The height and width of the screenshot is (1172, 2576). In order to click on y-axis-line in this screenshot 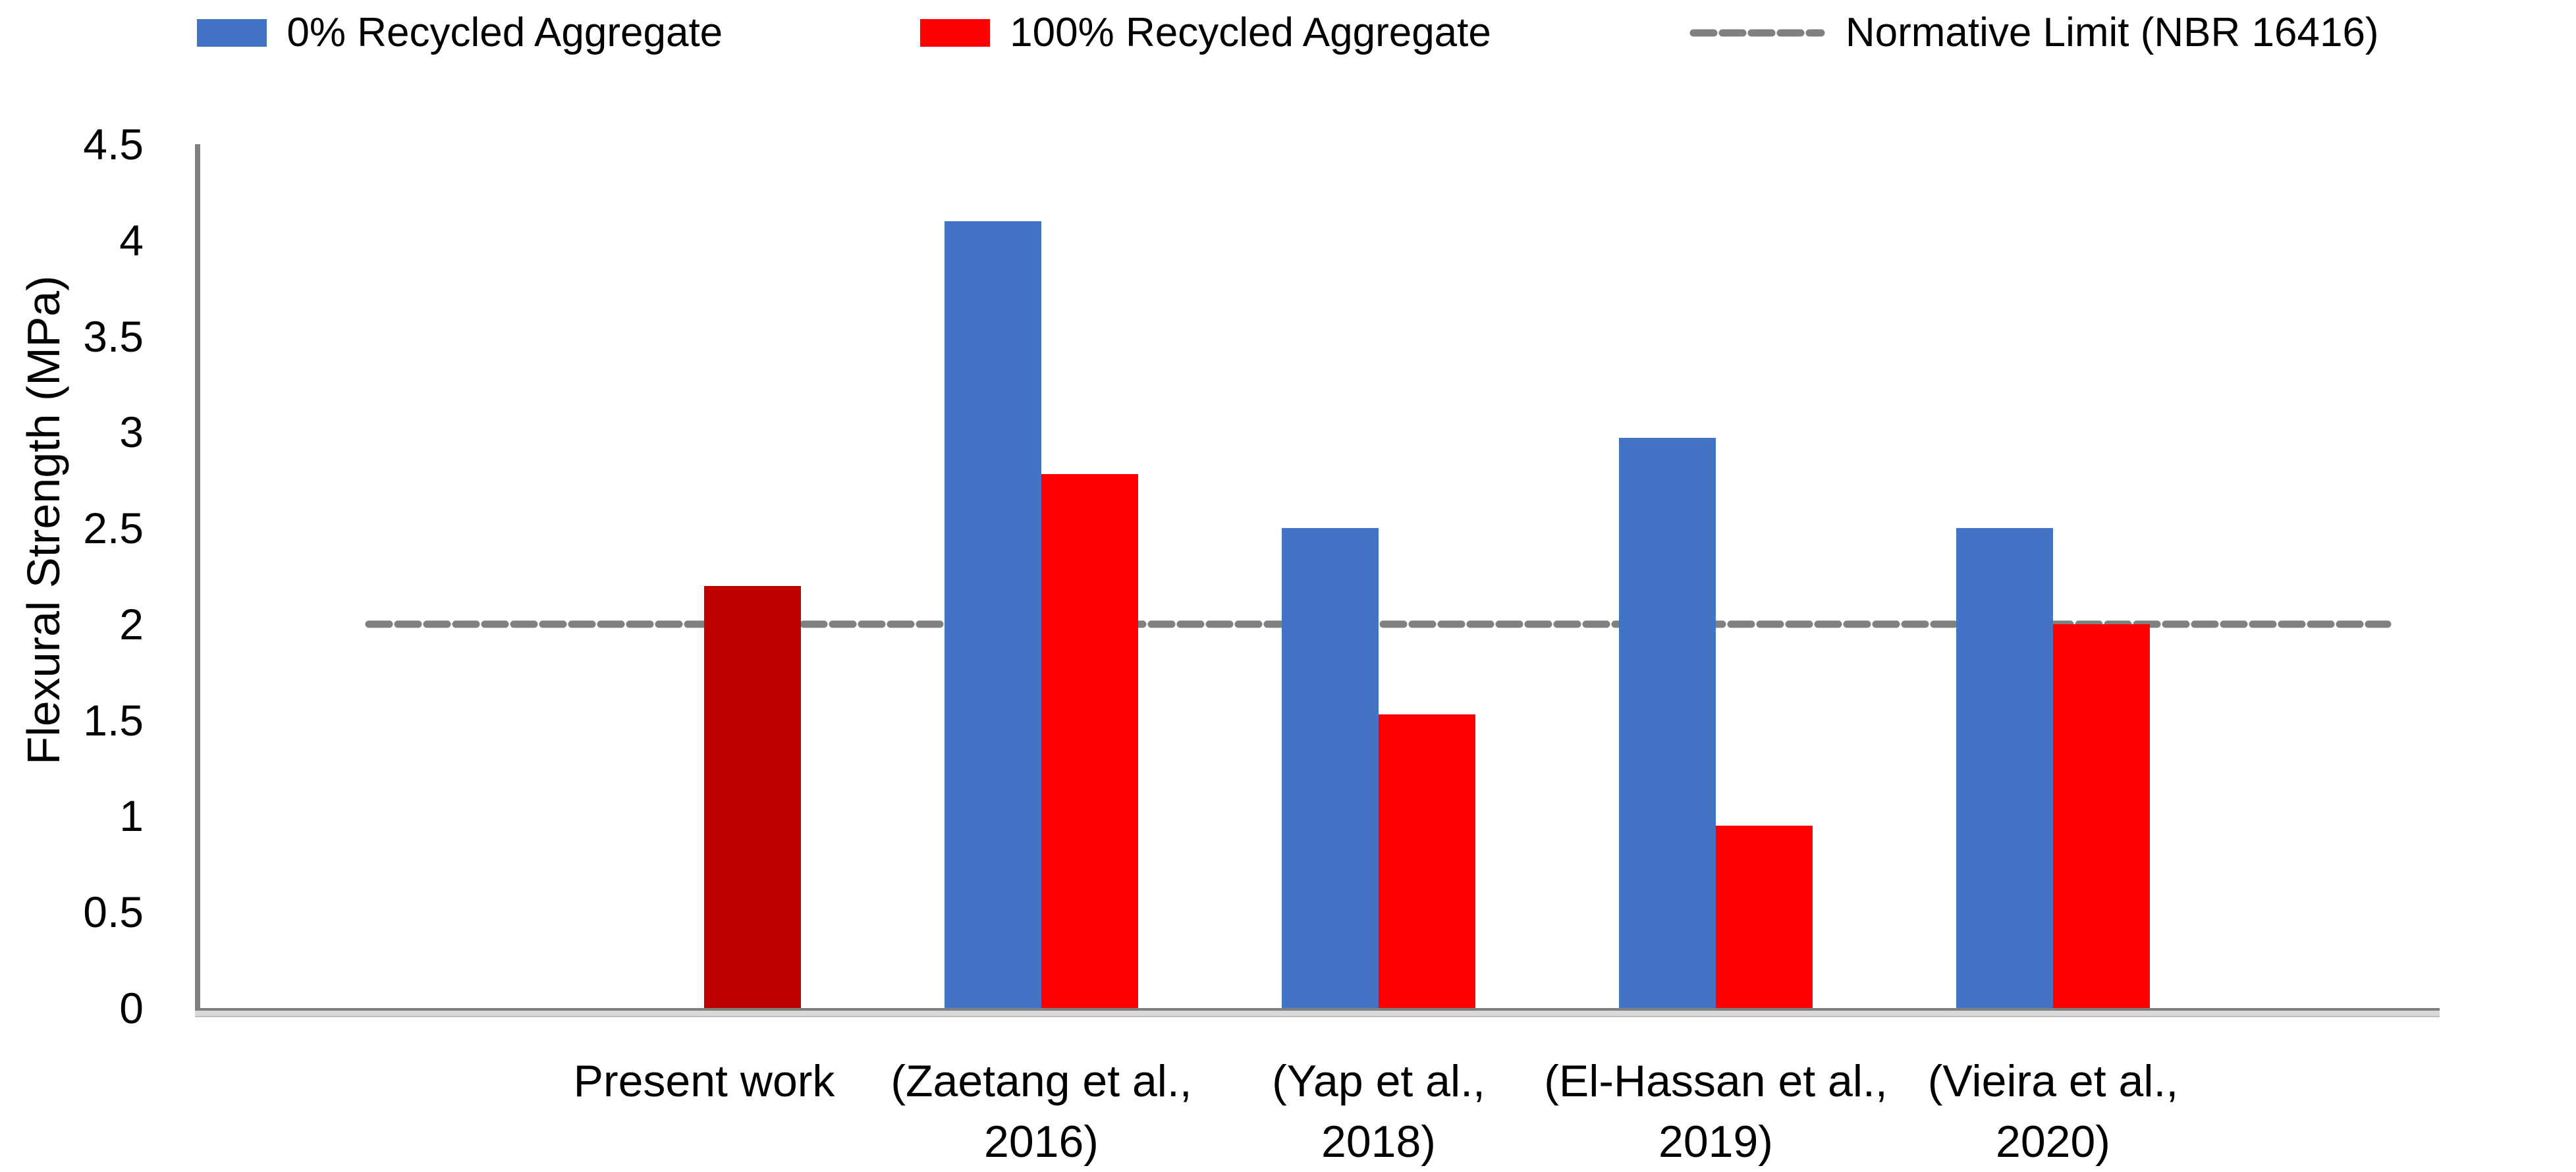, I will do `click(197, 579)`.